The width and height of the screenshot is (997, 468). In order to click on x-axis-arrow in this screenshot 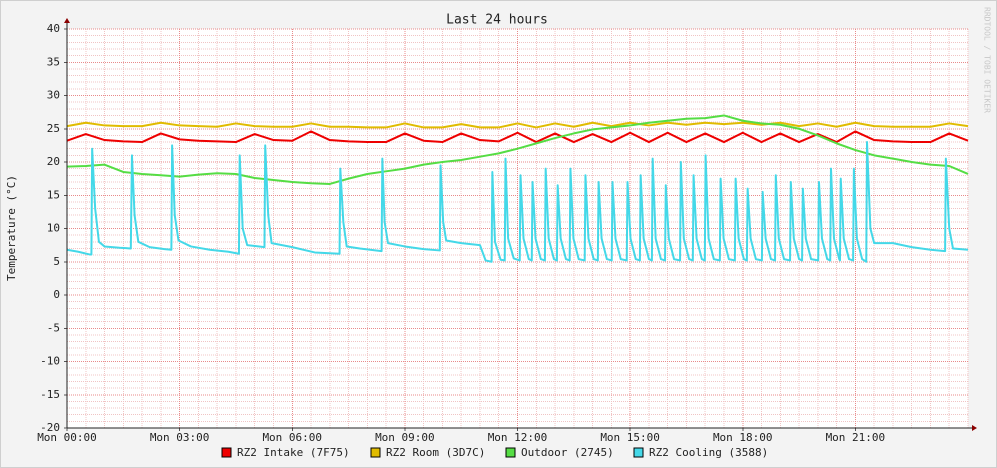, I will do `click(974, 428)`.